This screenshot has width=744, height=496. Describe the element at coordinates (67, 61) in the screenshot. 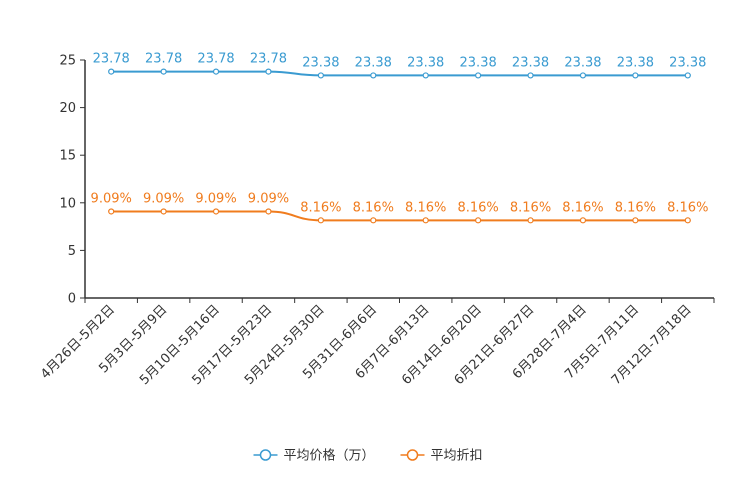

I see `y-tick-label: 25` at that location.